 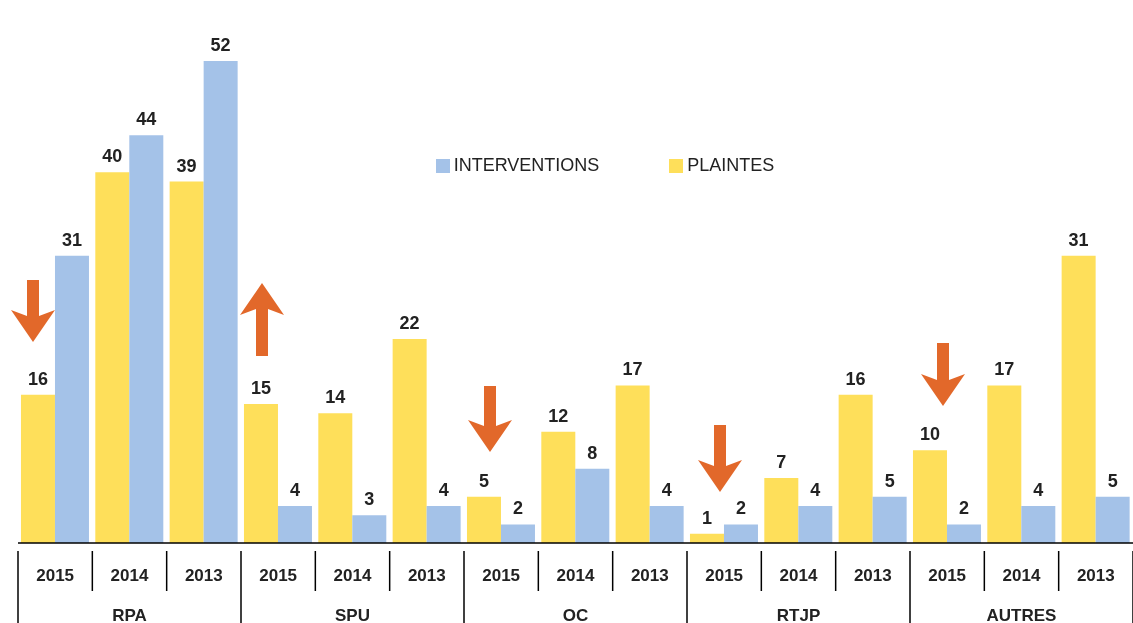 What do you see at coordinates (1021, 614) in the screenshot?
I see `text: AUTRES` at bounding box center [1021, 614].